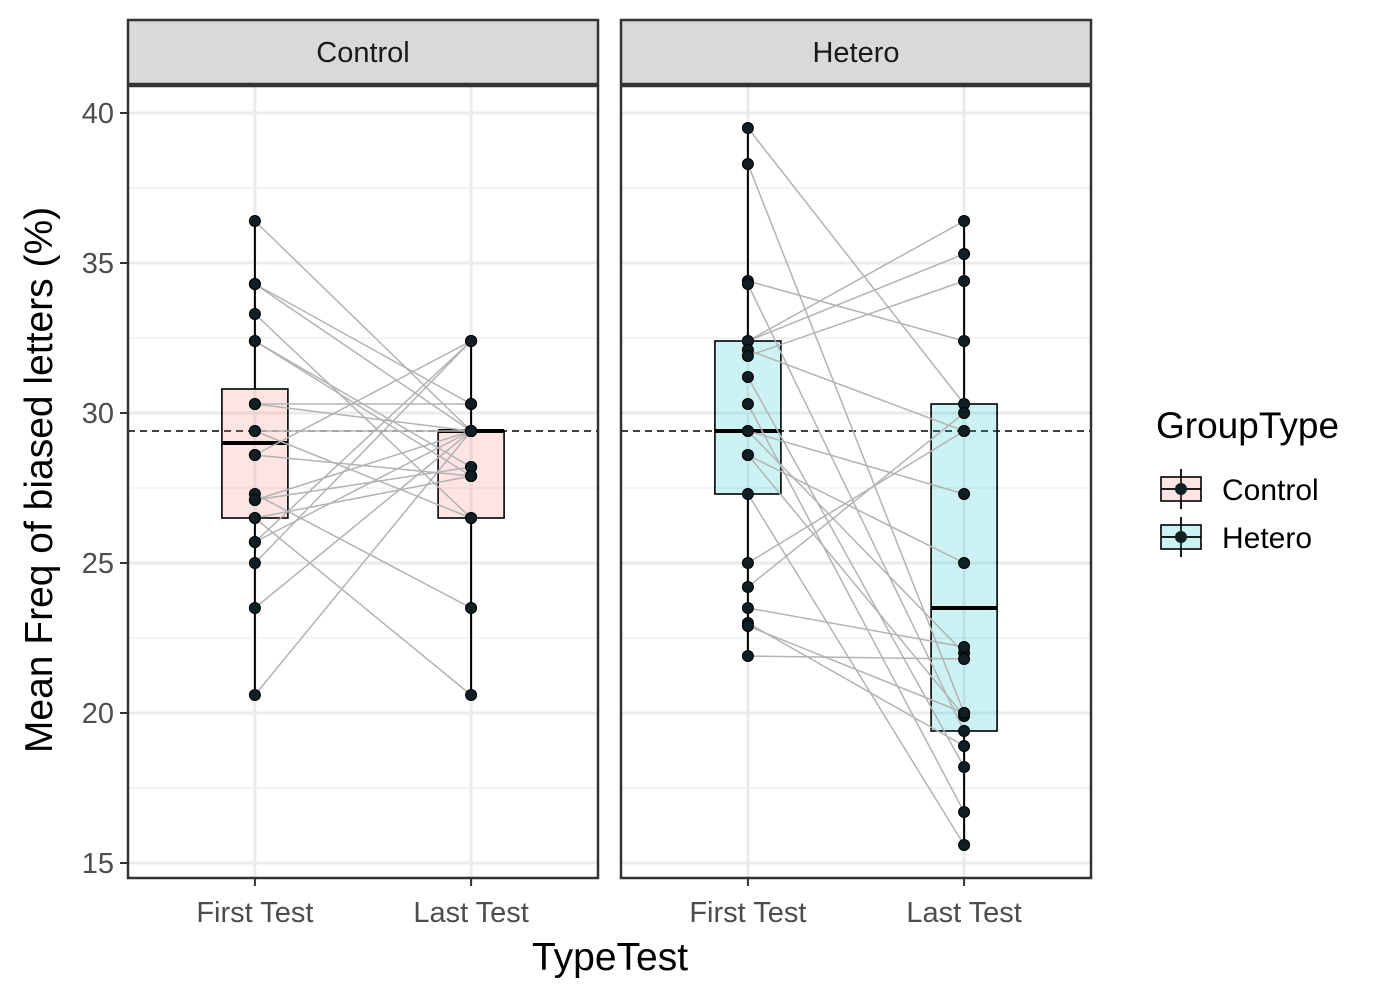 This screenshot has width=1400, height=1000. What do you see at coordinates (747, 913) in the screenshot?
I see `x-tick-label: First Test` at bounding box center [747, 913].